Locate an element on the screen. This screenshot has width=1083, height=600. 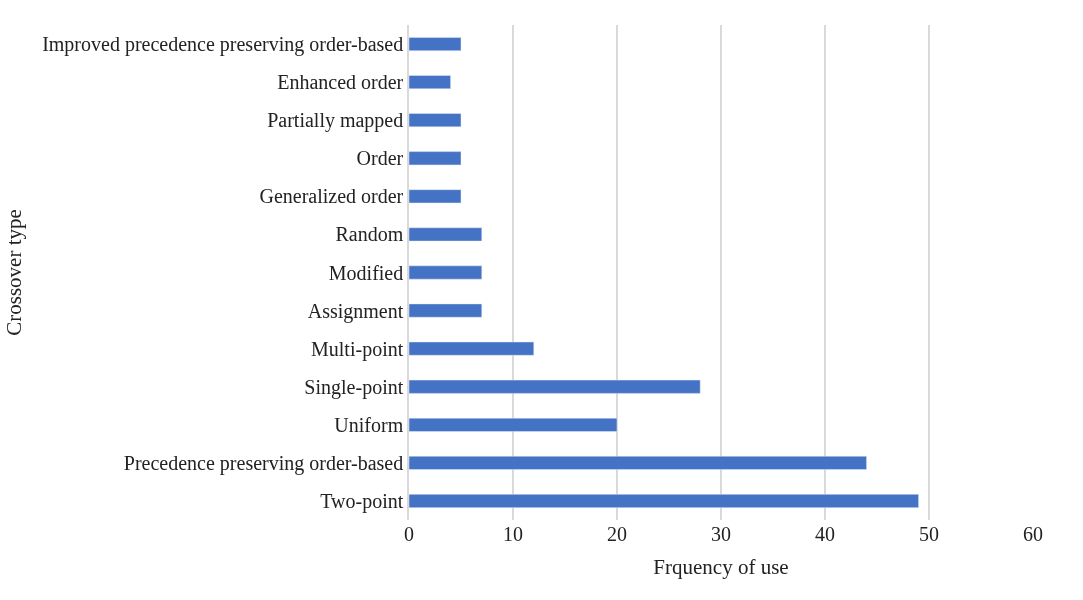
y-tick-label: Uniform is located at coordinates (369, 424).